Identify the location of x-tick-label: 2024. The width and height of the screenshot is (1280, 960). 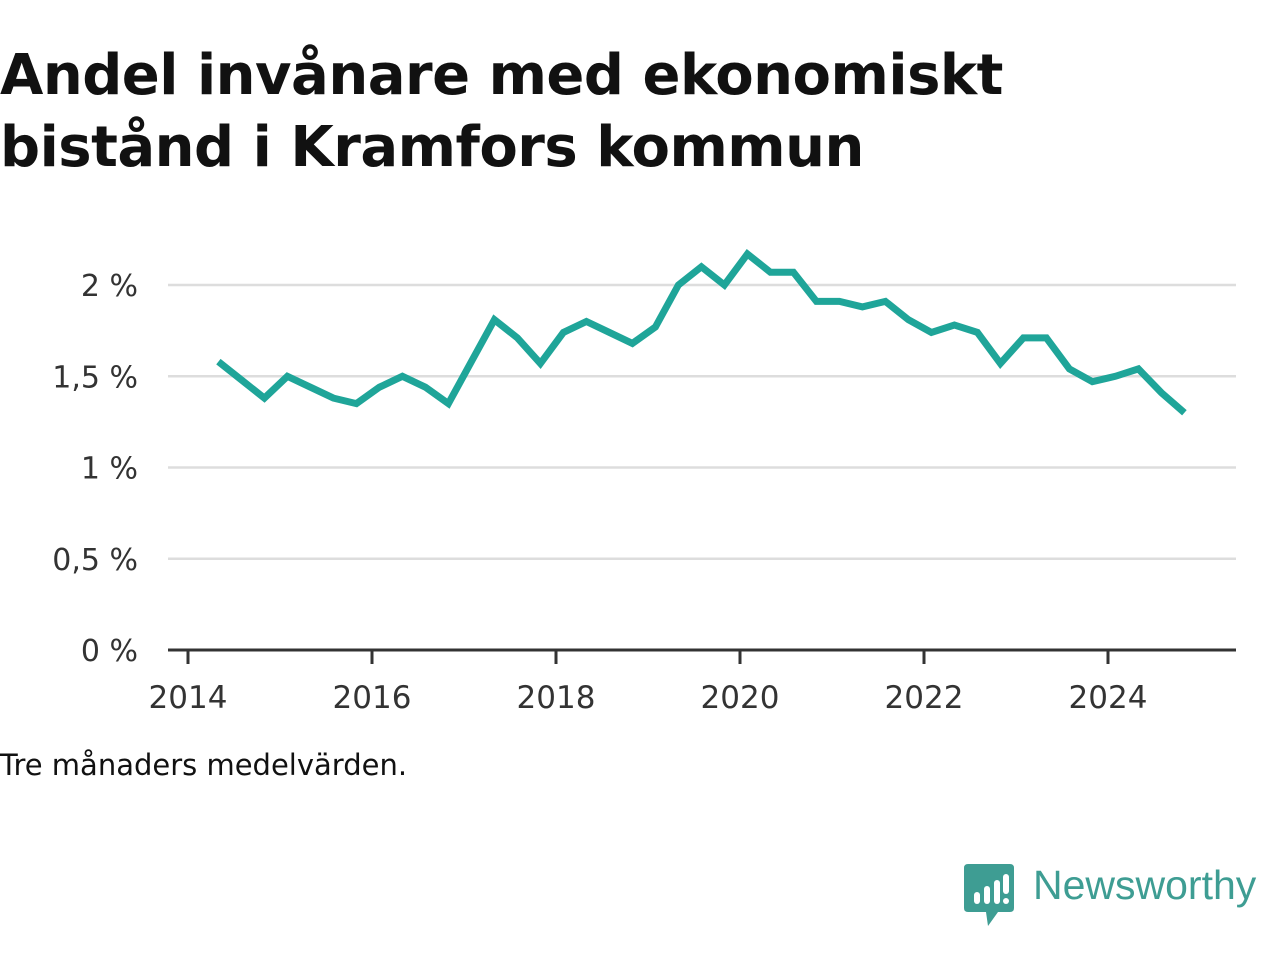
(1108, 698).